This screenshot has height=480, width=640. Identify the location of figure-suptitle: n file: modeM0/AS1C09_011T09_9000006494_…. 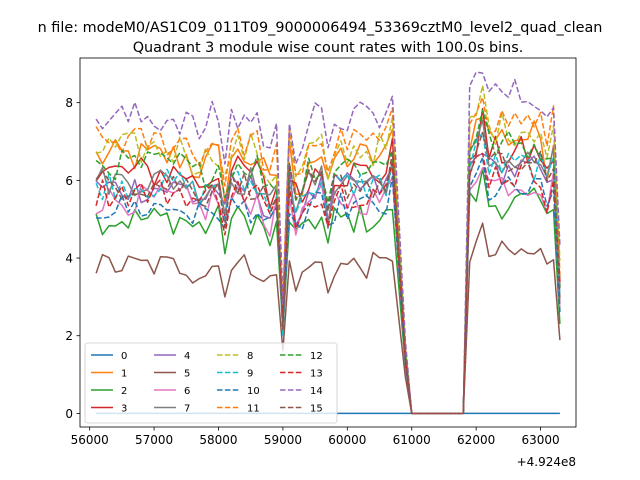
(320, 28).